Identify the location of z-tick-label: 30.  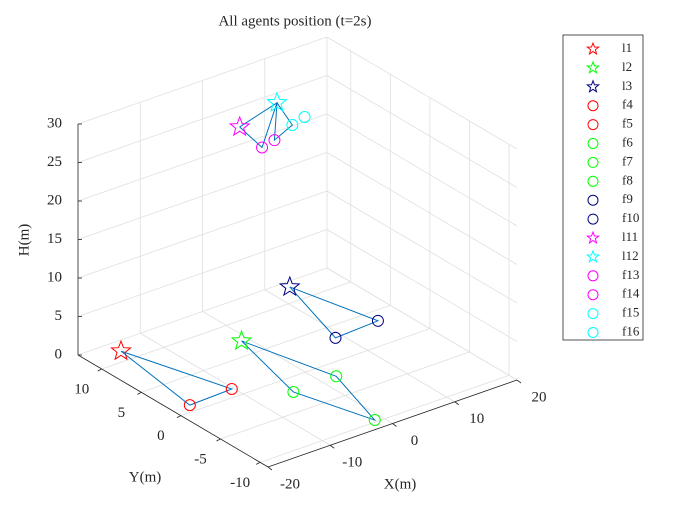
(54, 123).